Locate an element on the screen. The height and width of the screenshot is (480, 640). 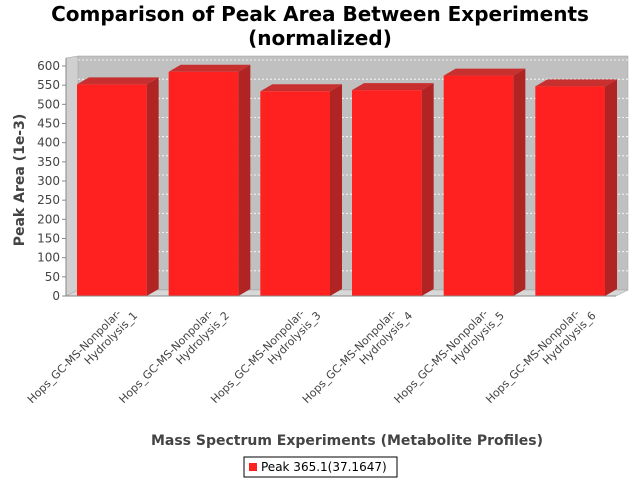
y-axis: 0 50 100 150 200 250 300 350 400 450 500 550 600 is located at coordinates (52, 180).